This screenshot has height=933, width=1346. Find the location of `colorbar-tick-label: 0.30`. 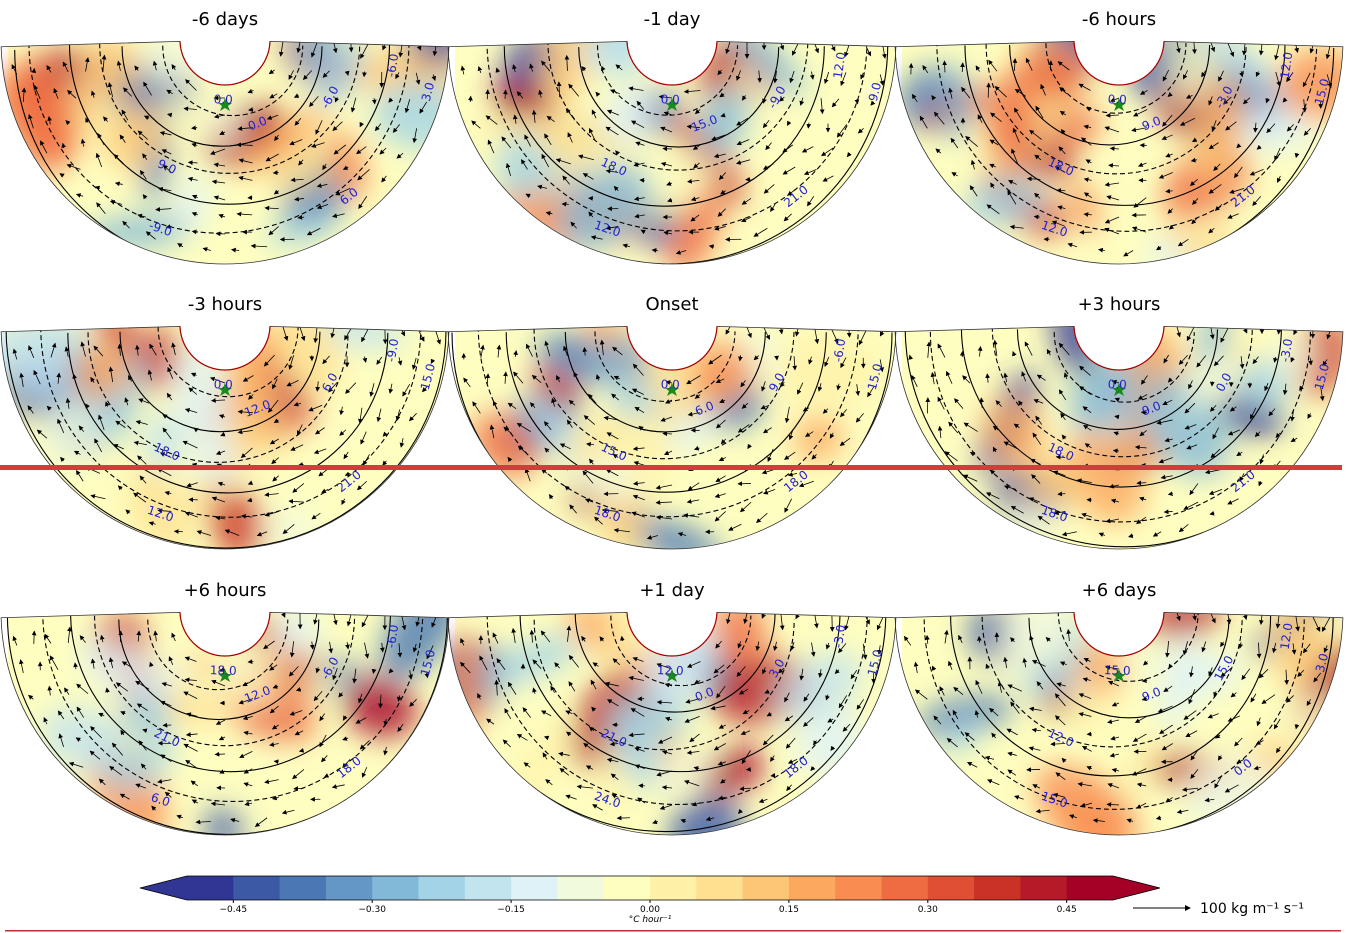

colorbar-tick-label: 0.30 is located at coordinates (928, 910).